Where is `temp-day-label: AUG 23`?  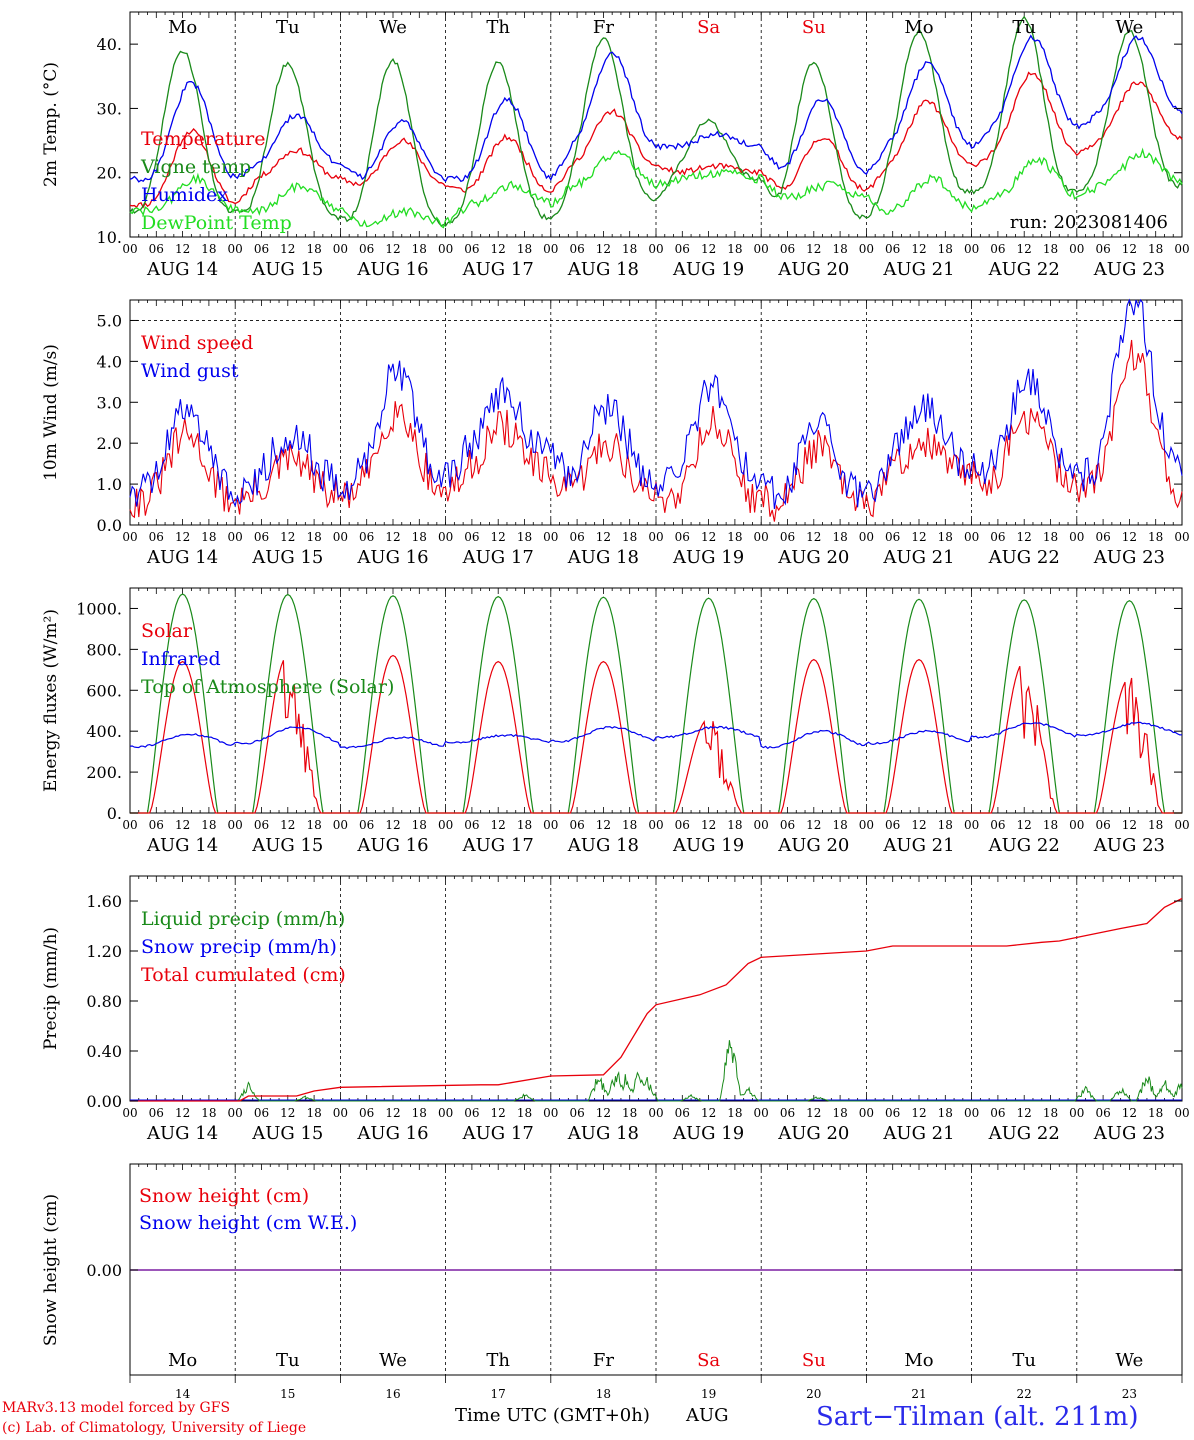
temp-day-label: AUG 23 is located at coordinates (1129, 269).